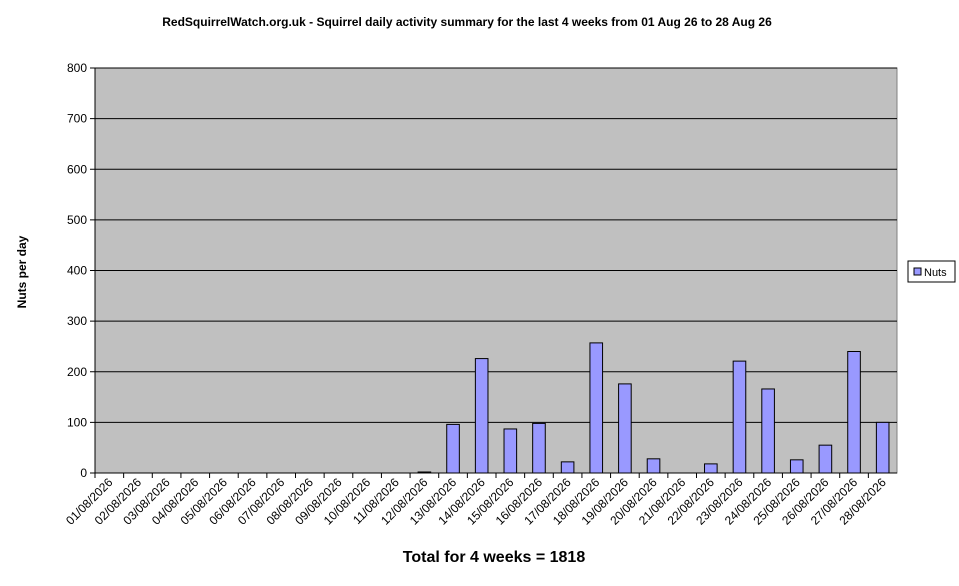 The height and width of the screenshot is (586, 959). Describe the element at coordinates (83, 473) in the screenshot. I see `y-tick-label: 0` at that location.